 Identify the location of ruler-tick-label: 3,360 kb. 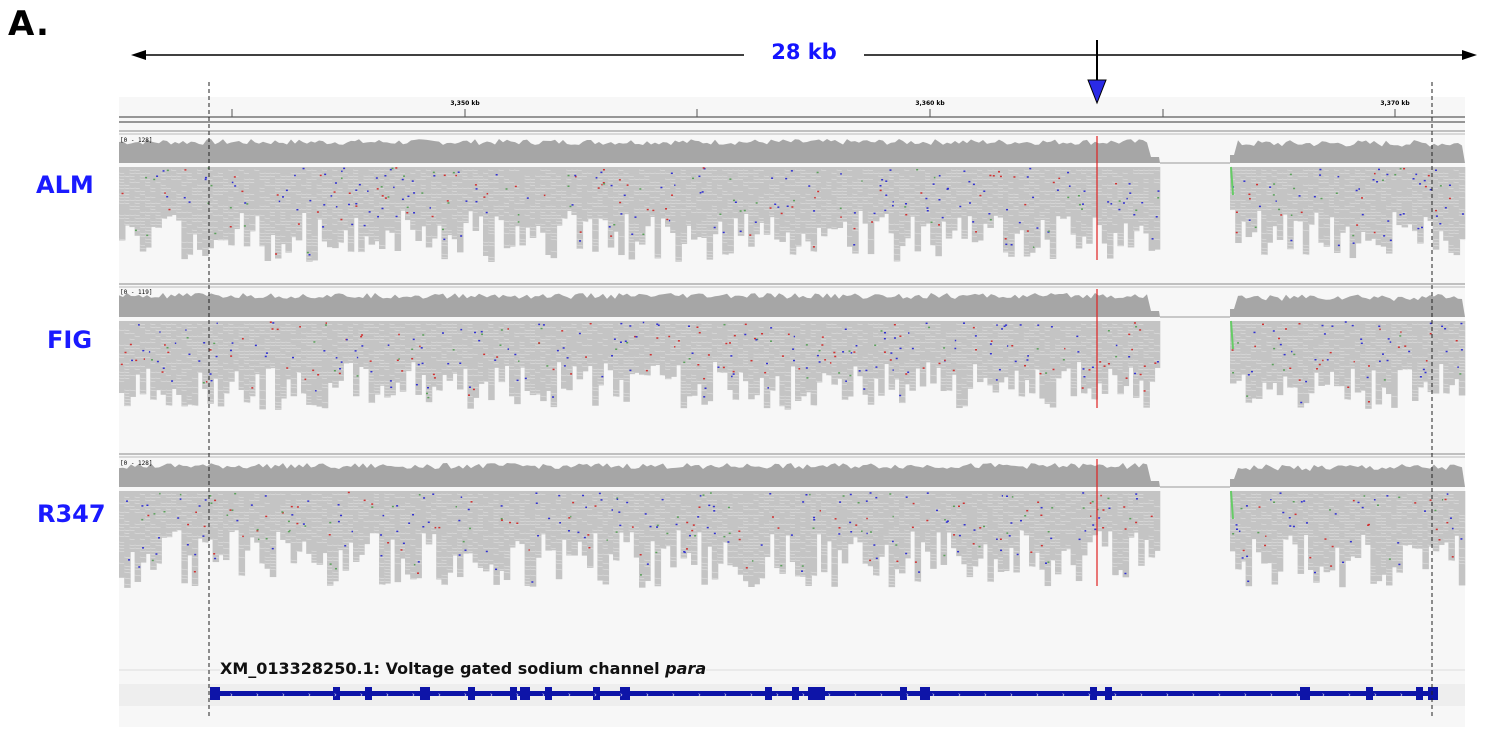
(930, 103).